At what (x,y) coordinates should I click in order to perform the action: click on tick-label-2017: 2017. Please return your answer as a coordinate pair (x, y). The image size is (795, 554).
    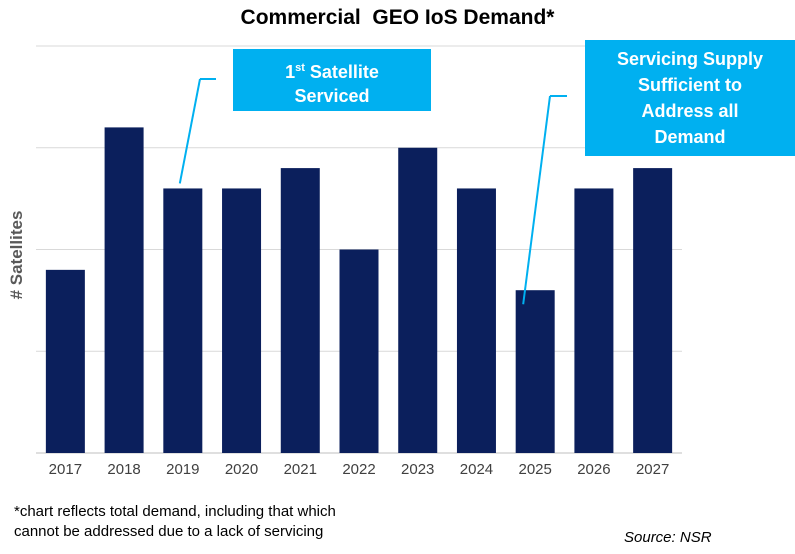
    Looking at the image, I should click on (65, 469).